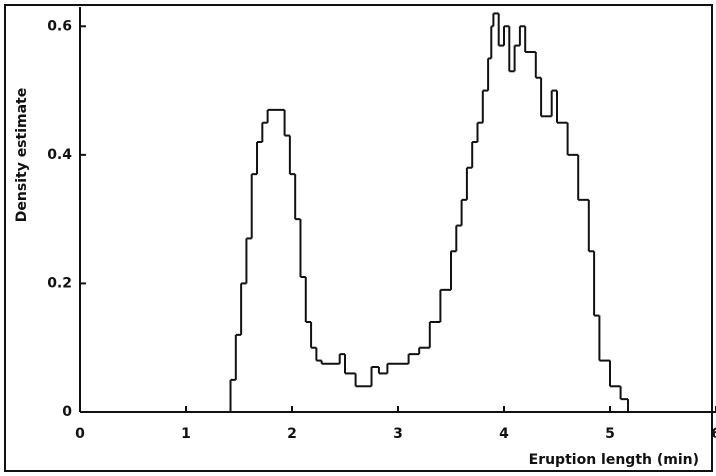 The image size is (716, 476). Describe the element at coordinates (504, 434) in the screenshot. I see `x-tick-label: 4` at that location.